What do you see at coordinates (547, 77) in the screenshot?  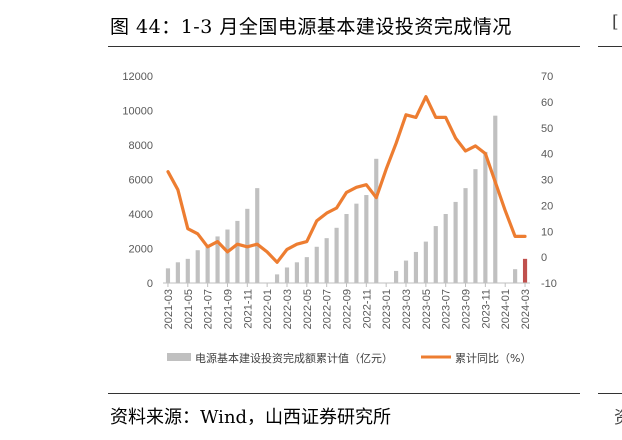 I see `y-right-tick-label: 70` at bounding box center [547, 77].